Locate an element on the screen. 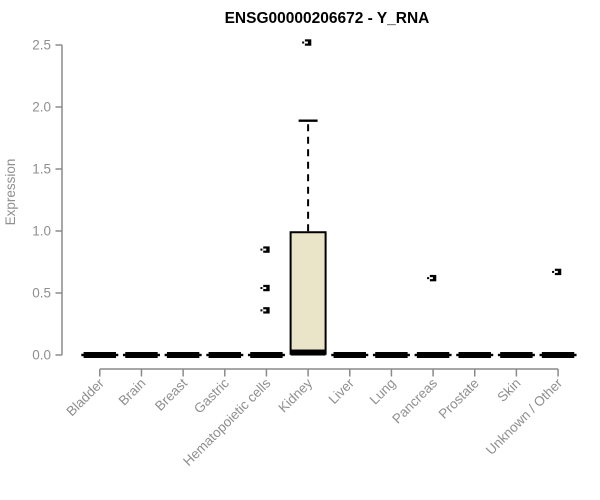 This screenshot has width=600, height=500. box-group-gastric is located at coordinates (225, 355).